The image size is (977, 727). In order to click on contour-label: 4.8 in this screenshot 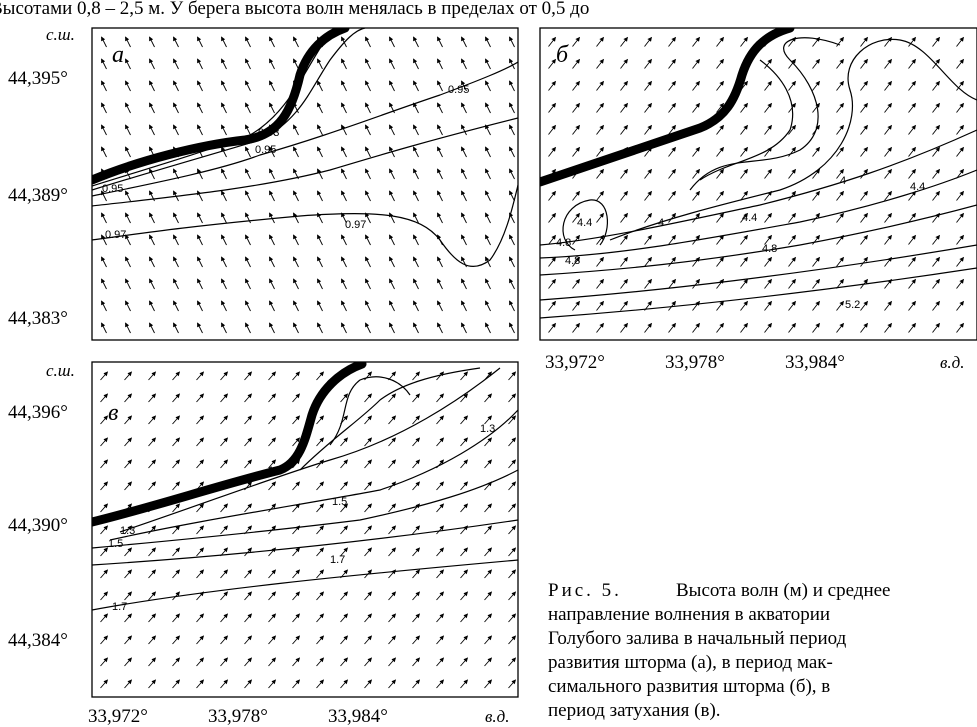, I will do `click(572, 261)`.